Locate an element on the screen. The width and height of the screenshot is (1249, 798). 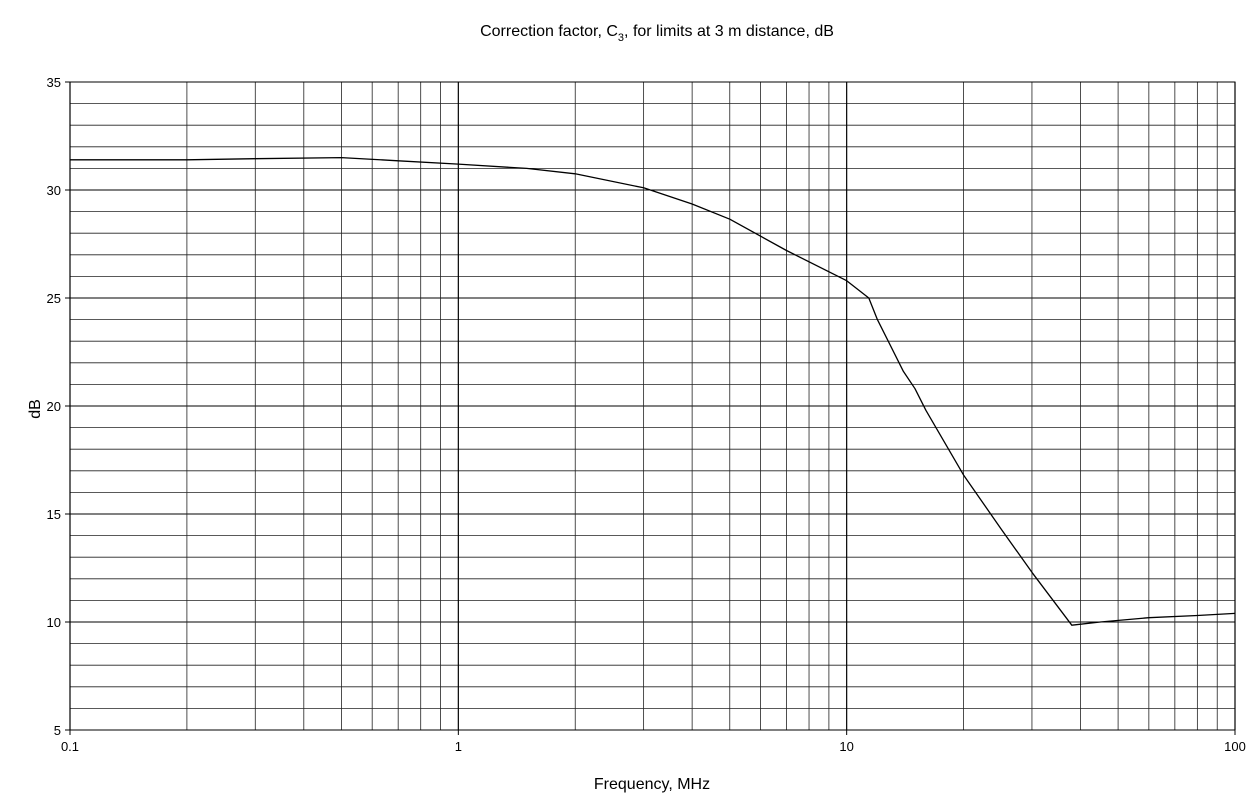
x-tick-label: 10 is located at coordinates (846, 746).